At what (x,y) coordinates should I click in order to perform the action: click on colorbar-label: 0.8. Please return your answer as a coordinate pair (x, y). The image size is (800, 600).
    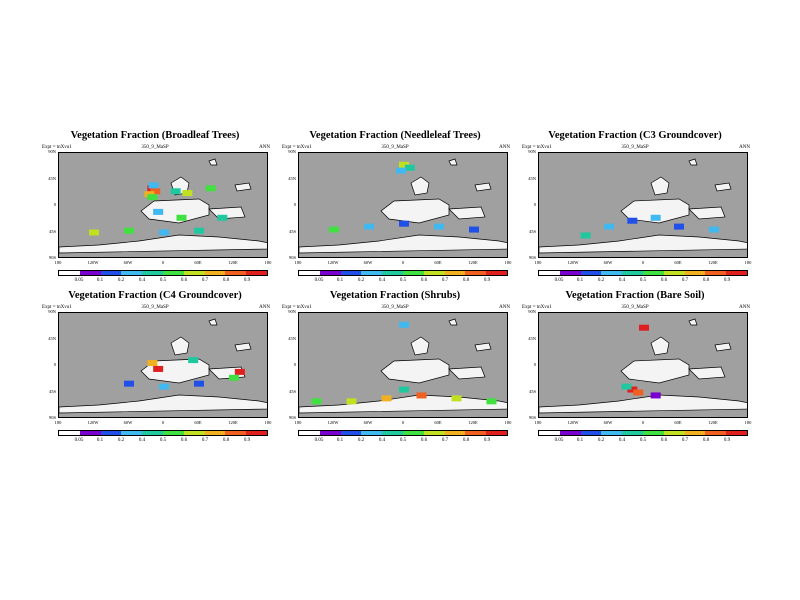
    Looking at the image, I should click on (706, 280).